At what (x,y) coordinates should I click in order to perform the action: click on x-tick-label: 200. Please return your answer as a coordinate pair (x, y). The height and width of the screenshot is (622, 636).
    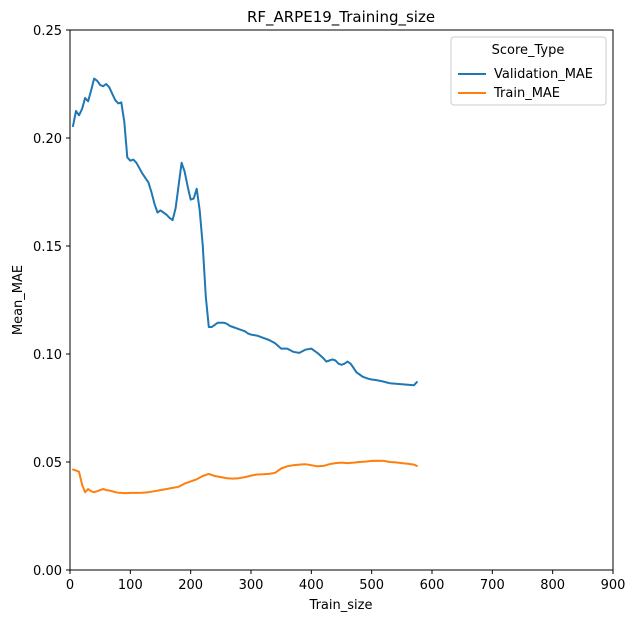
    Looking at the image, I should click on (190, 585).